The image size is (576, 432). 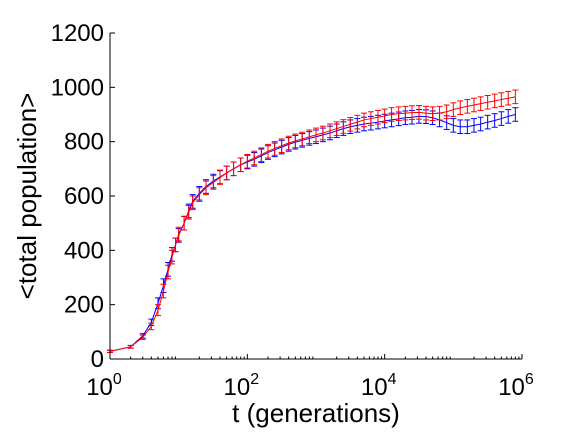 I want to click on x-tick-exponent: 4, so click(x=392, y=379).